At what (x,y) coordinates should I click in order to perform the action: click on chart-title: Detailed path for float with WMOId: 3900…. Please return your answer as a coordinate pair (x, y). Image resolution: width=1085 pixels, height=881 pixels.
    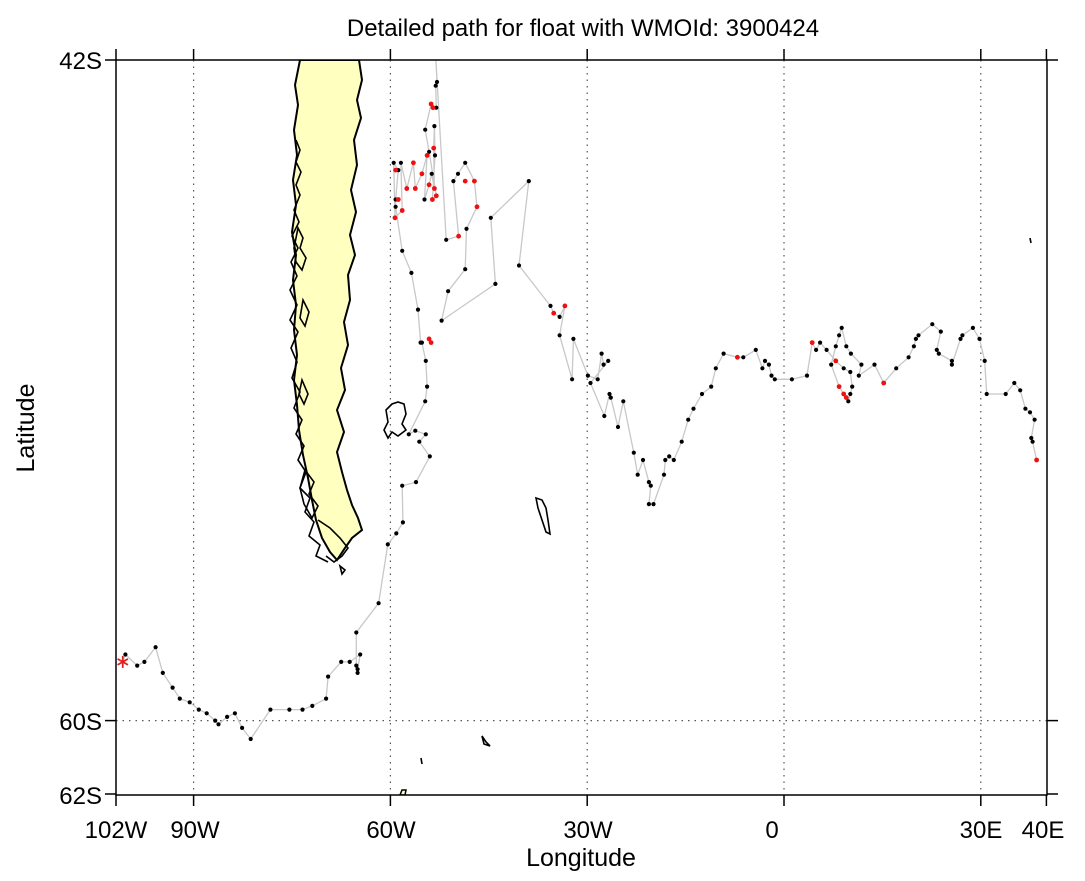
    Looking at the image, I should click on (583, 28).